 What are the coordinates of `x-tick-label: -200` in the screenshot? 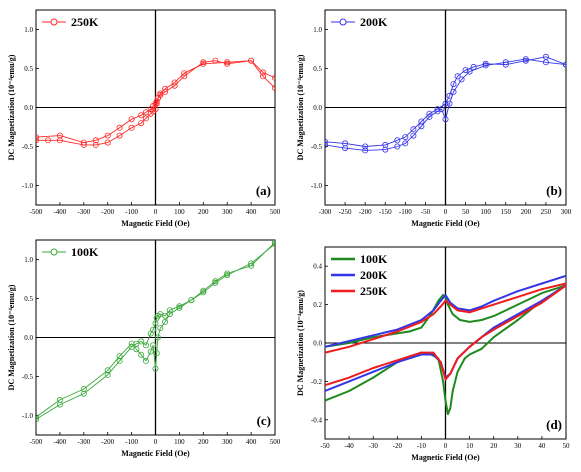 It's located at (107, 442).